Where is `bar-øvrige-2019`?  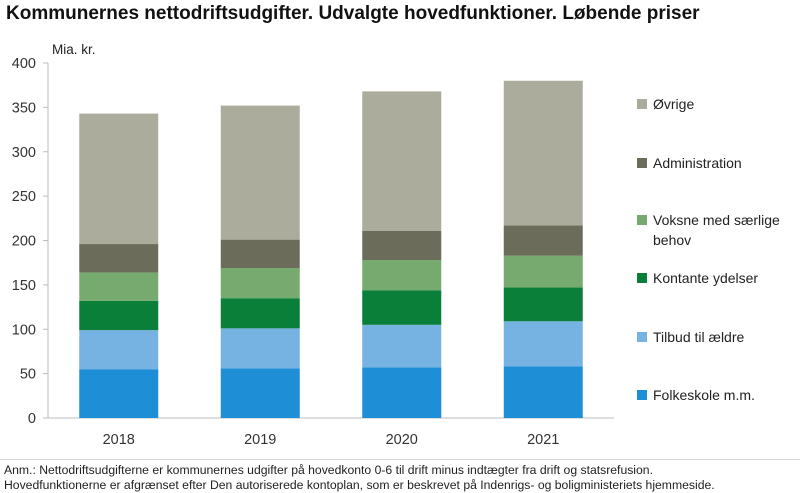
bar-øvrige-2019 is located at coordinates (260, 172).